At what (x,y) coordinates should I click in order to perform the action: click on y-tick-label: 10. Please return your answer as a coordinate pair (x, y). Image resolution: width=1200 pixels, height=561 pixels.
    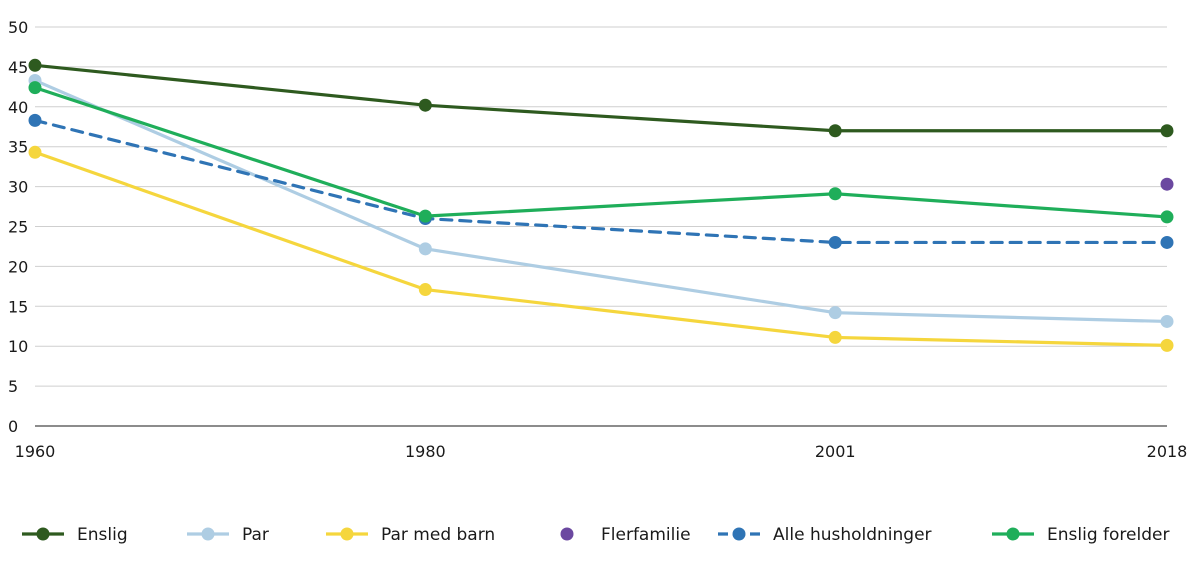
    Looking at the image, I should click on (18, 346).